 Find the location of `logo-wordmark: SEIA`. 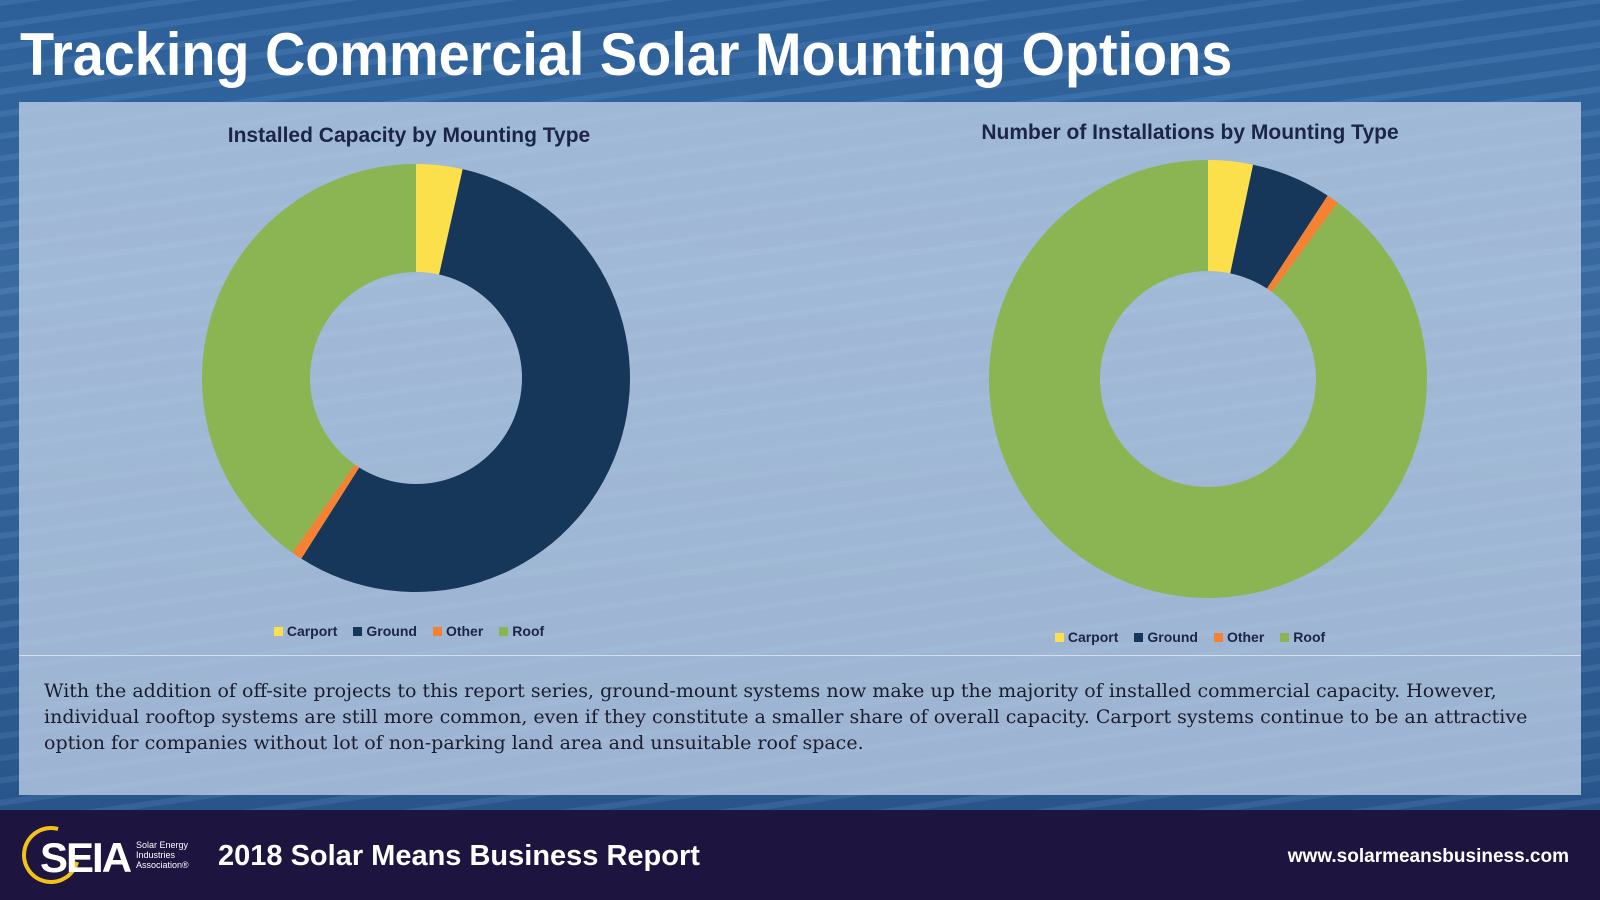

logo-wordmark: SEIA is located at coordinates (86, 857).